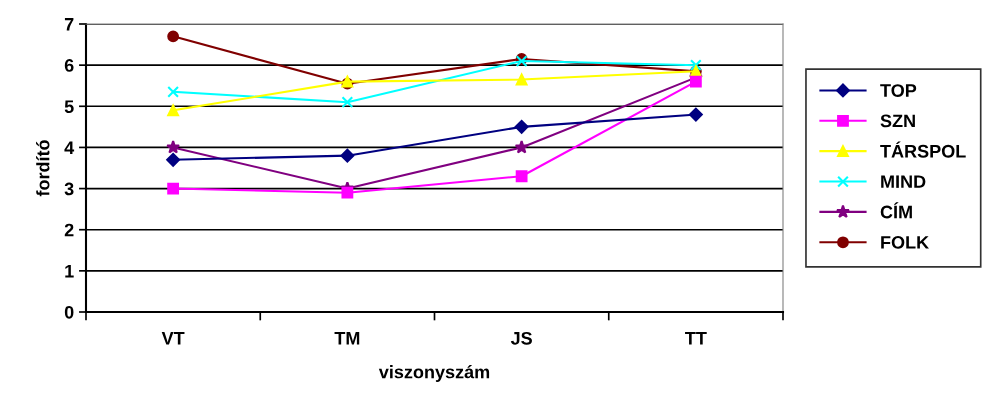  Describe the element at coordinates (903, 181) in the screenshot. I see `legend-label: MIND` at that location.